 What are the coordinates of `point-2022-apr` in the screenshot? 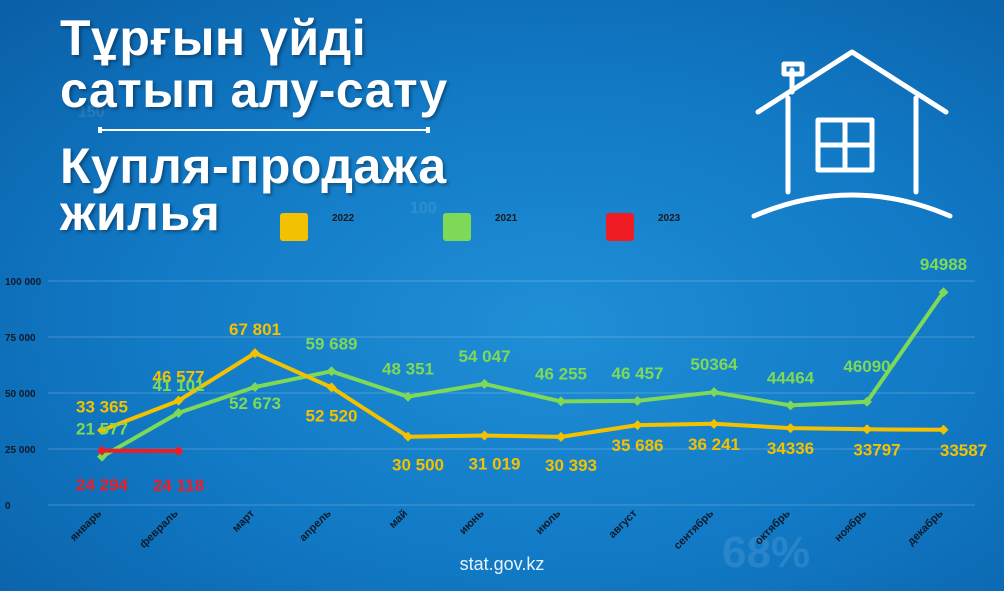 It's located at (331, 387).